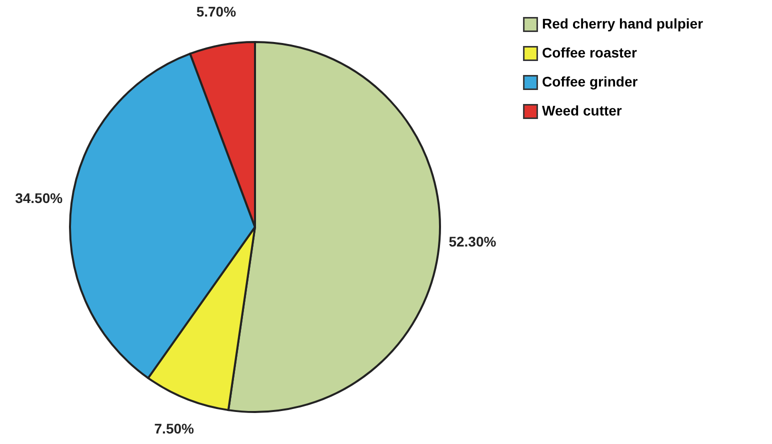 The image size is (772, 444). What do you see at coordinates (582, 110) in the screenshot?
I see `legend-label: Weed cutter` at bounding box center [582, 110].